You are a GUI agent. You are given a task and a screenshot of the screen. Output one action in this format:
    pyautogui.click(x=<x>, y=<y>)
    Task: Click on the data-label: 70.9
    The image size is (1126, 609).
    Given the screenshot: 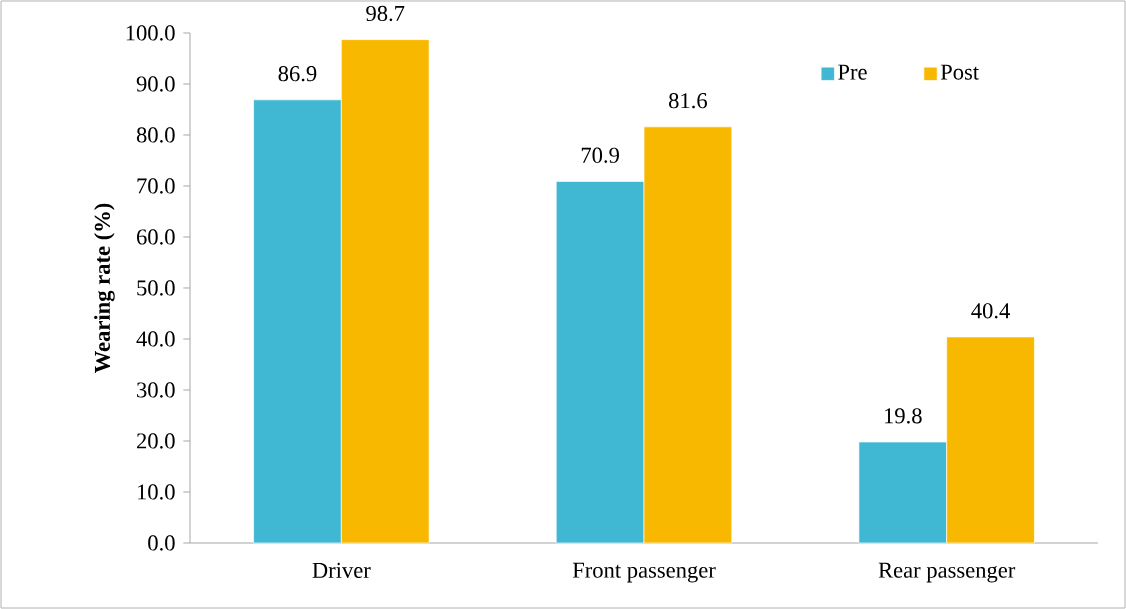 What is the action you would take?
    pyautogui.click(x=600, y=155)
    